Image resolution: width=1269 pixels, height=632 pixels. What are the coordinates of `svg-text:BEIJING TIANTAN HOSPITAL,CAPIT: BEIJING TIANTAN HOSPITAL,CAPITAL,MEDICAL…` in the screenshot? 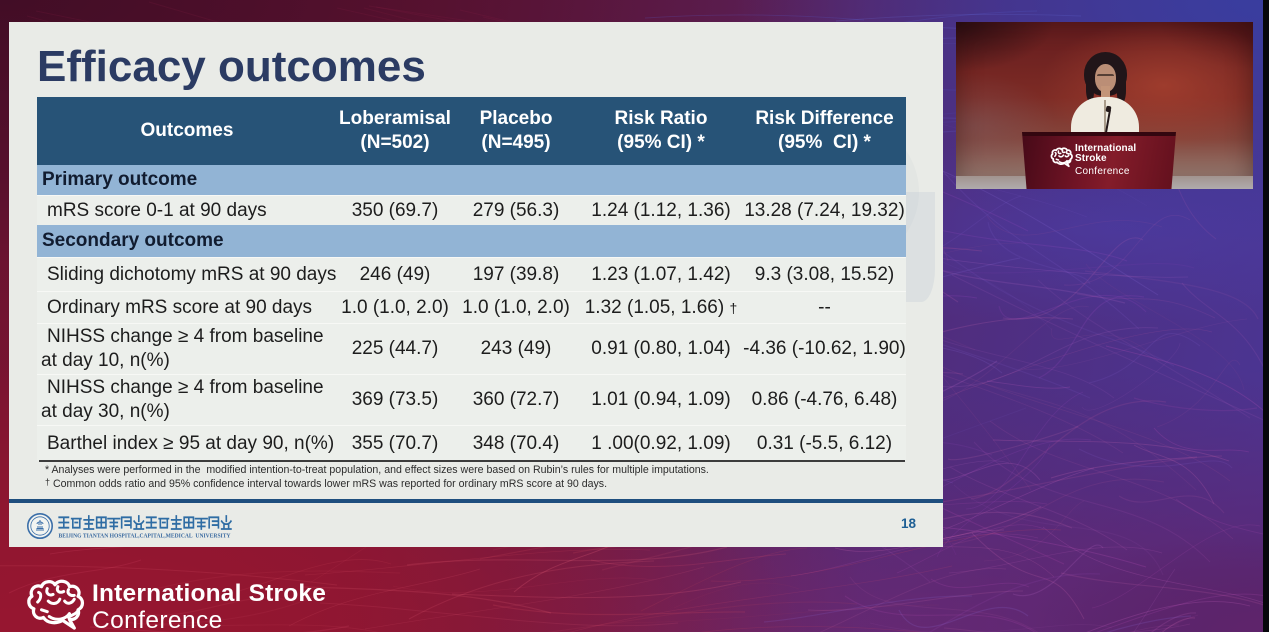 It's located at (145, 536).